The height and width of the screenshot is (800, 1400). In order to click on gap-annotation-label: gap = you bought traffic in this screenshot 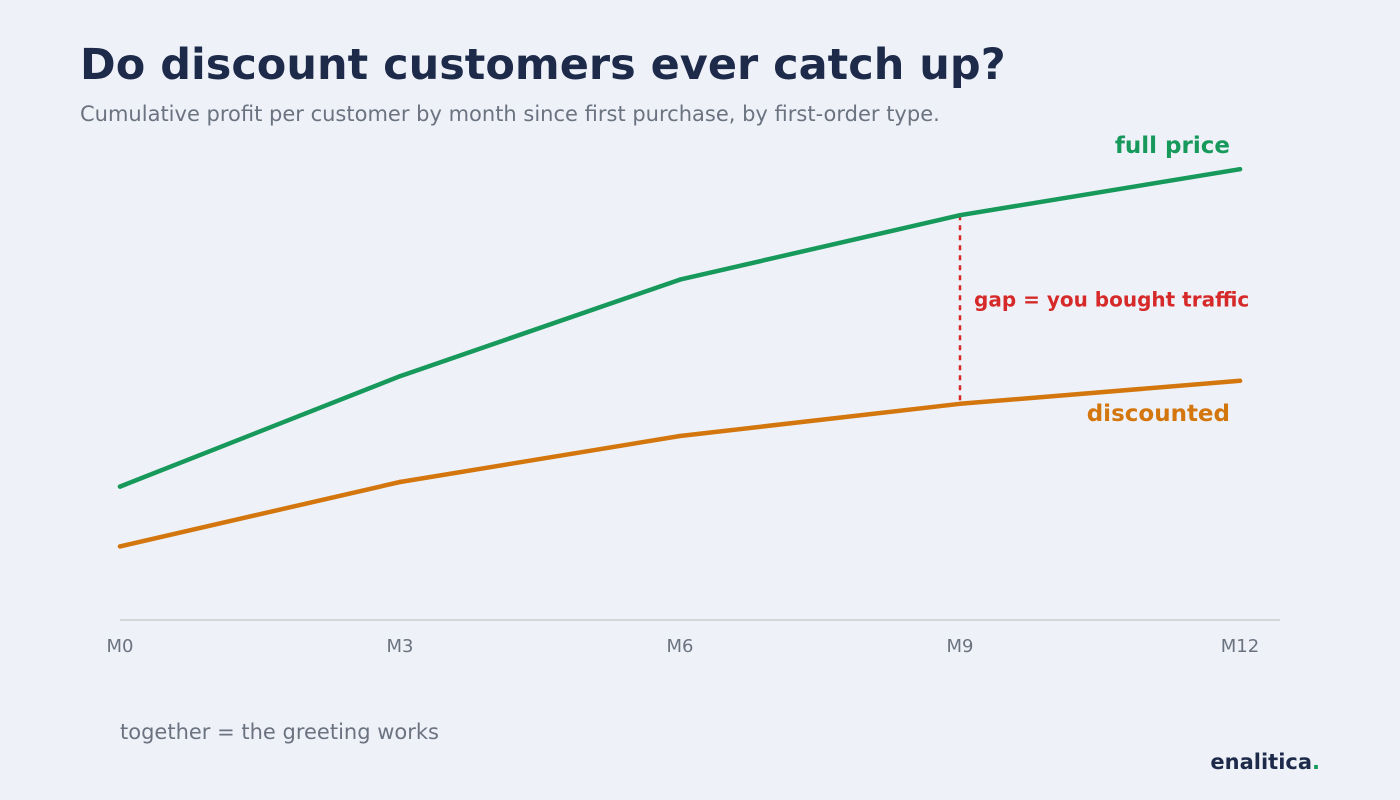, I will do `click(1111, 300)`.